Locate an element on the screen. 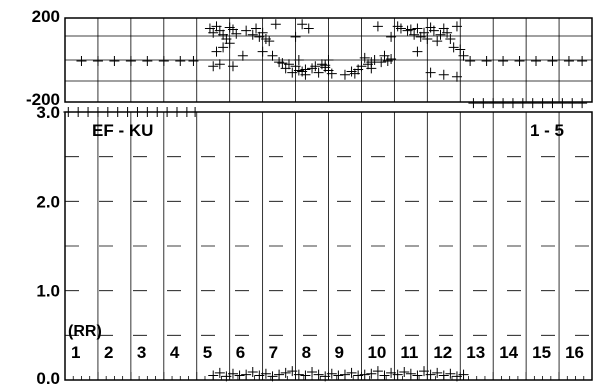  x-tick-label: 10 is located at coordinates (376, 352).